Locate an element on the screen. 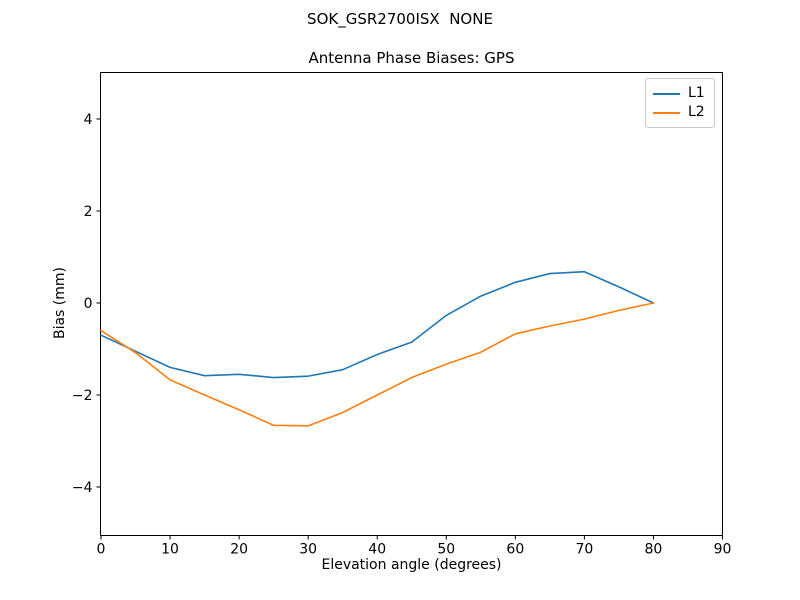 This screenshot has width=800, height=600. x-tick-label: 10 is located at coordinates (170, 550).